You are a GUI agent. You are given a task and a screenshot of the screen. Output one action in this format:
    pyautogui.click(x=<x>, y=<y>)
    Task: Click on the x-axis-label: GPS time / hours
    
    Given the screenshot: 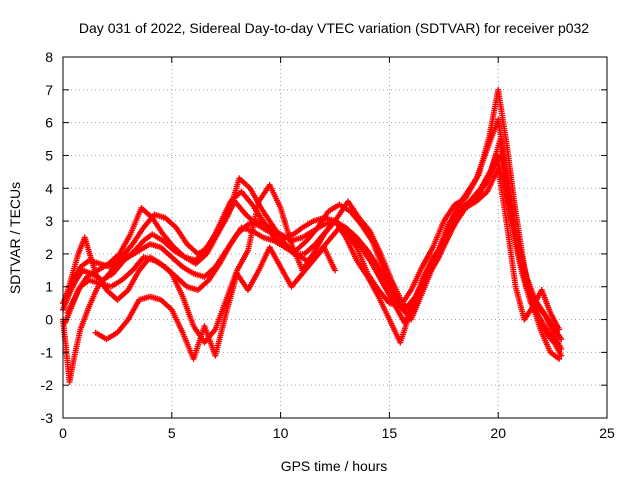 What is the action you would take?
    pyautogui.click(x=334, y=466)
    